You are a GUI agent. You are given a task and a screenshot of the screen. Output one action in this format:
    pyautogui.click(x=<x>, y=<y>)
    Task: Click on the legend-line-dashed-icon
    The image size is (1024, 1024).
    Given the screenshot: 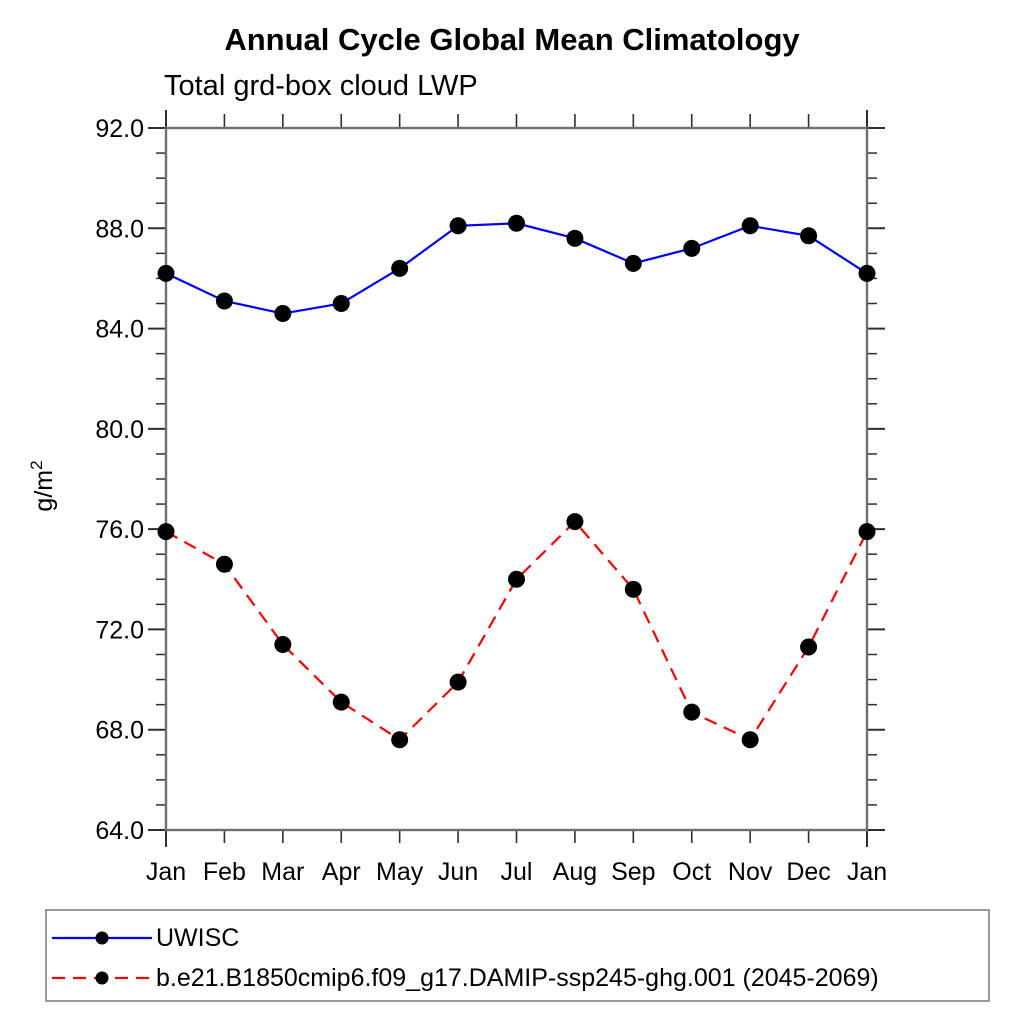 What is the action you would take?
    pyautogui.click(x=102, y=978)
    